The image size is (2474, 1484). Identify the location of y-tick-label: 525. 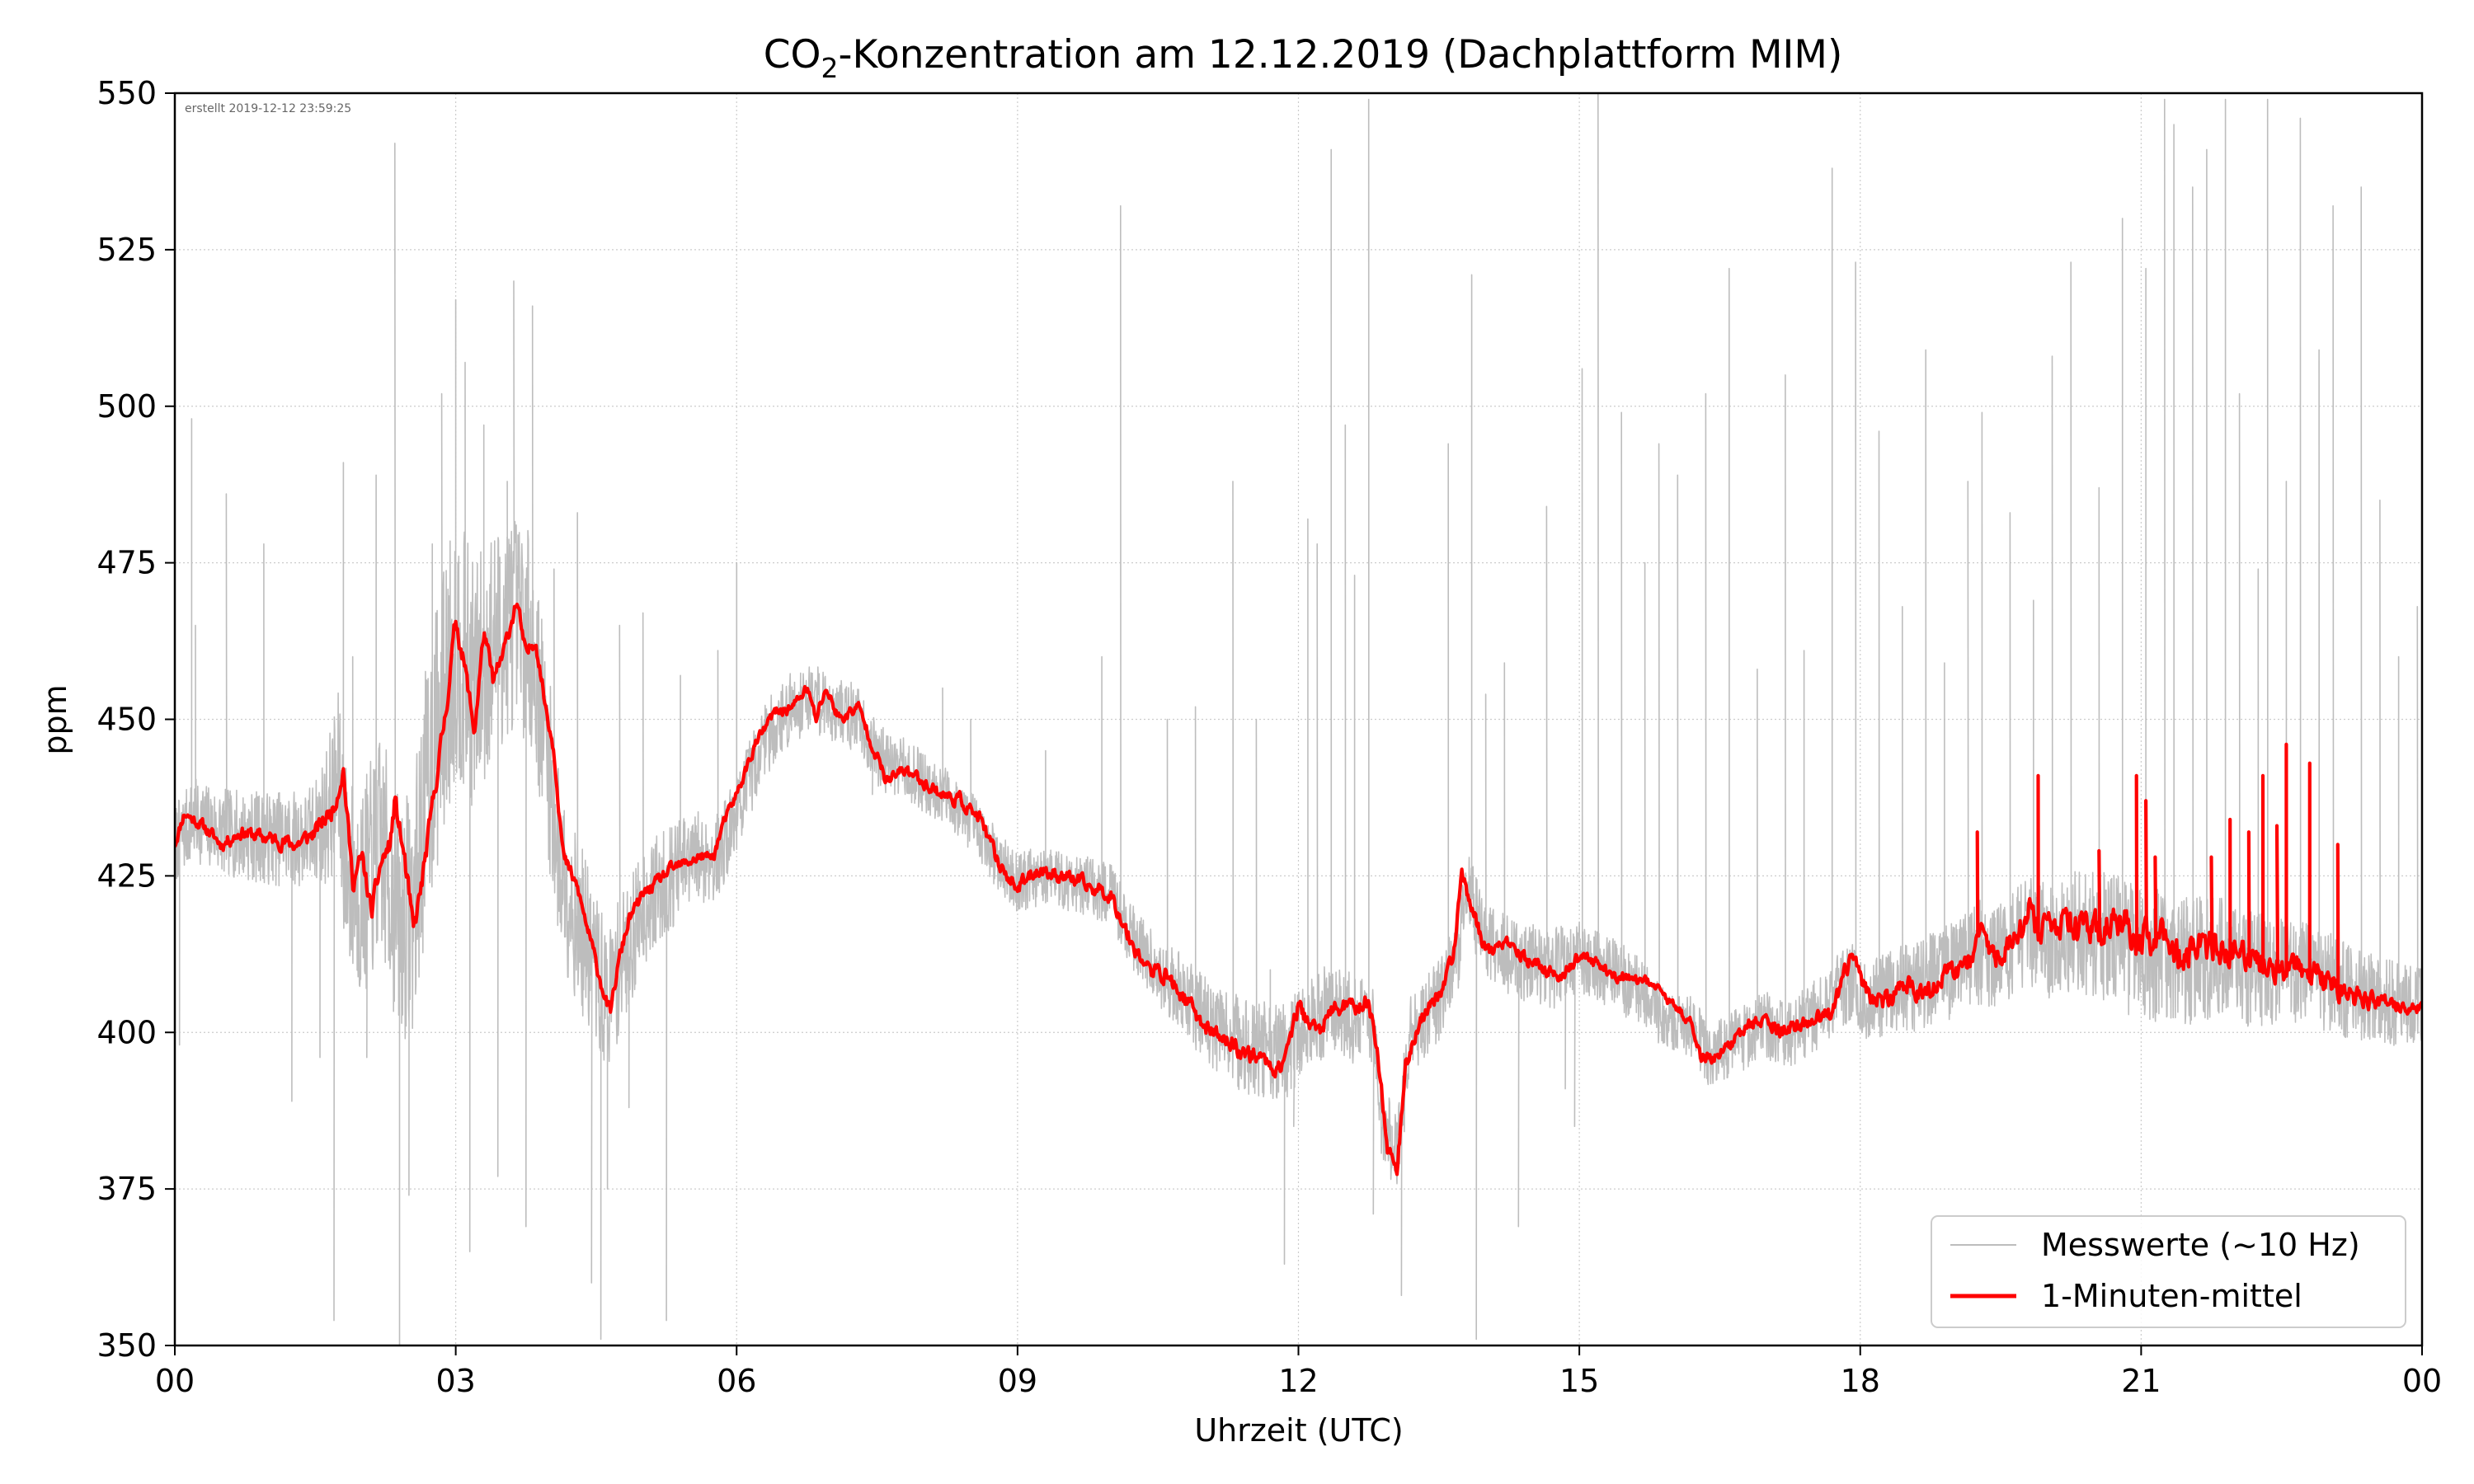
(126, 250).